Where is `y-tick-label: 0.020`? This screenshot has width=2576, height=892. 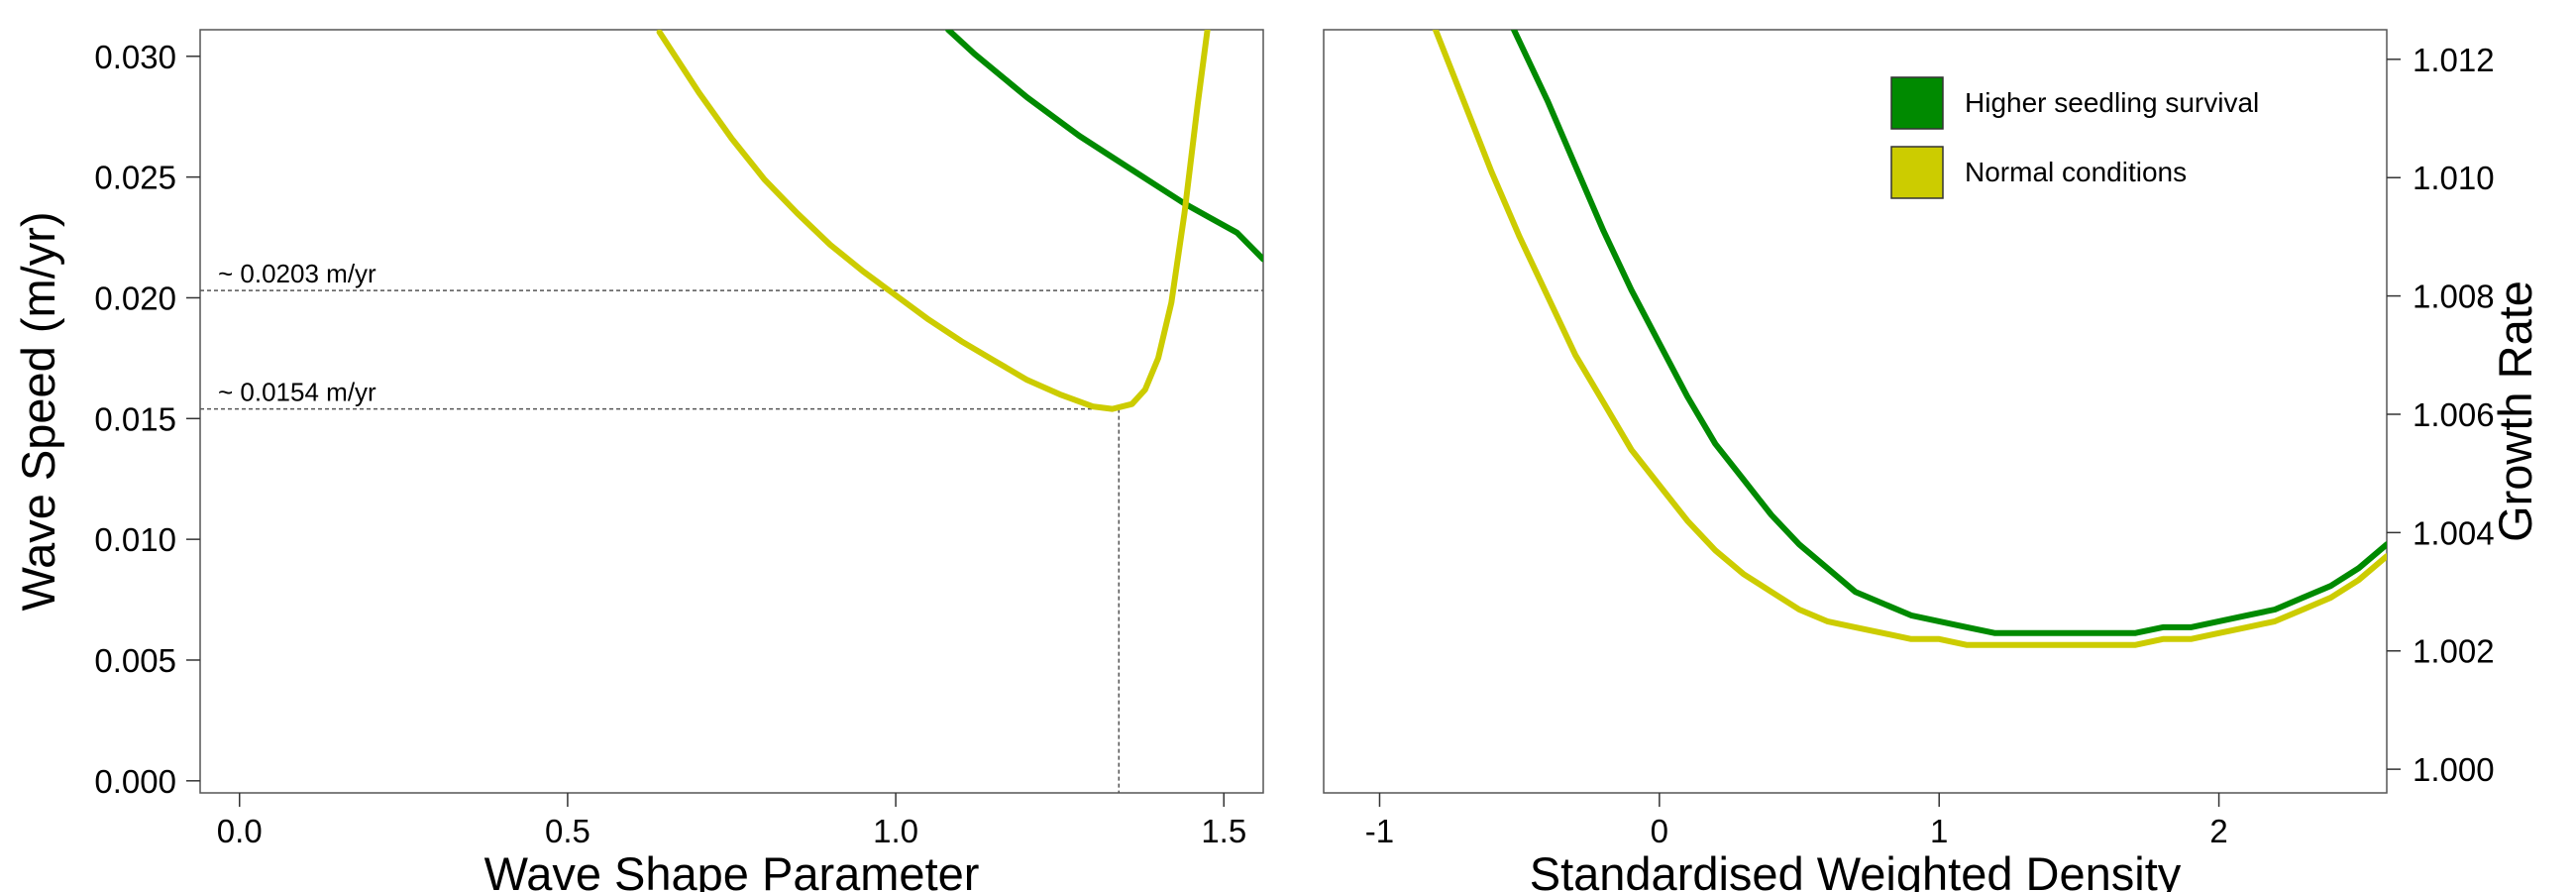
y-tick-label: 0.020 is located at coordinates (135, 298).